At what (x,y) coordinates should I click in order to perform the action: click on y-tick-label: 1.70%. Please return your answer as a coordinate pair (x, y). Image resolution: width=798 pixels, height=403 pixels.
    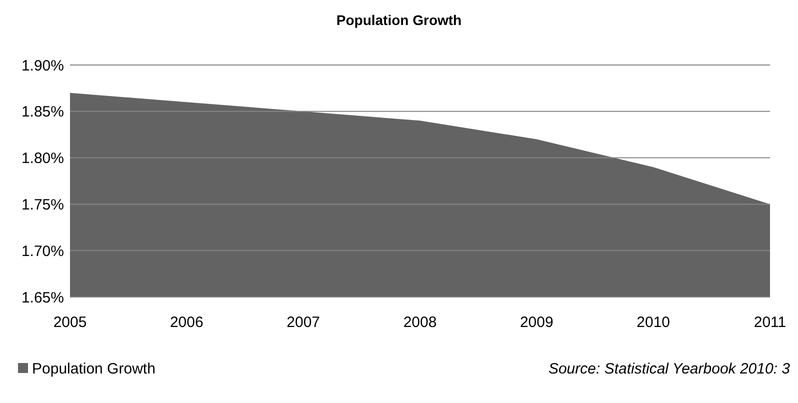
    Looking at the image, I should click on (42, 251).